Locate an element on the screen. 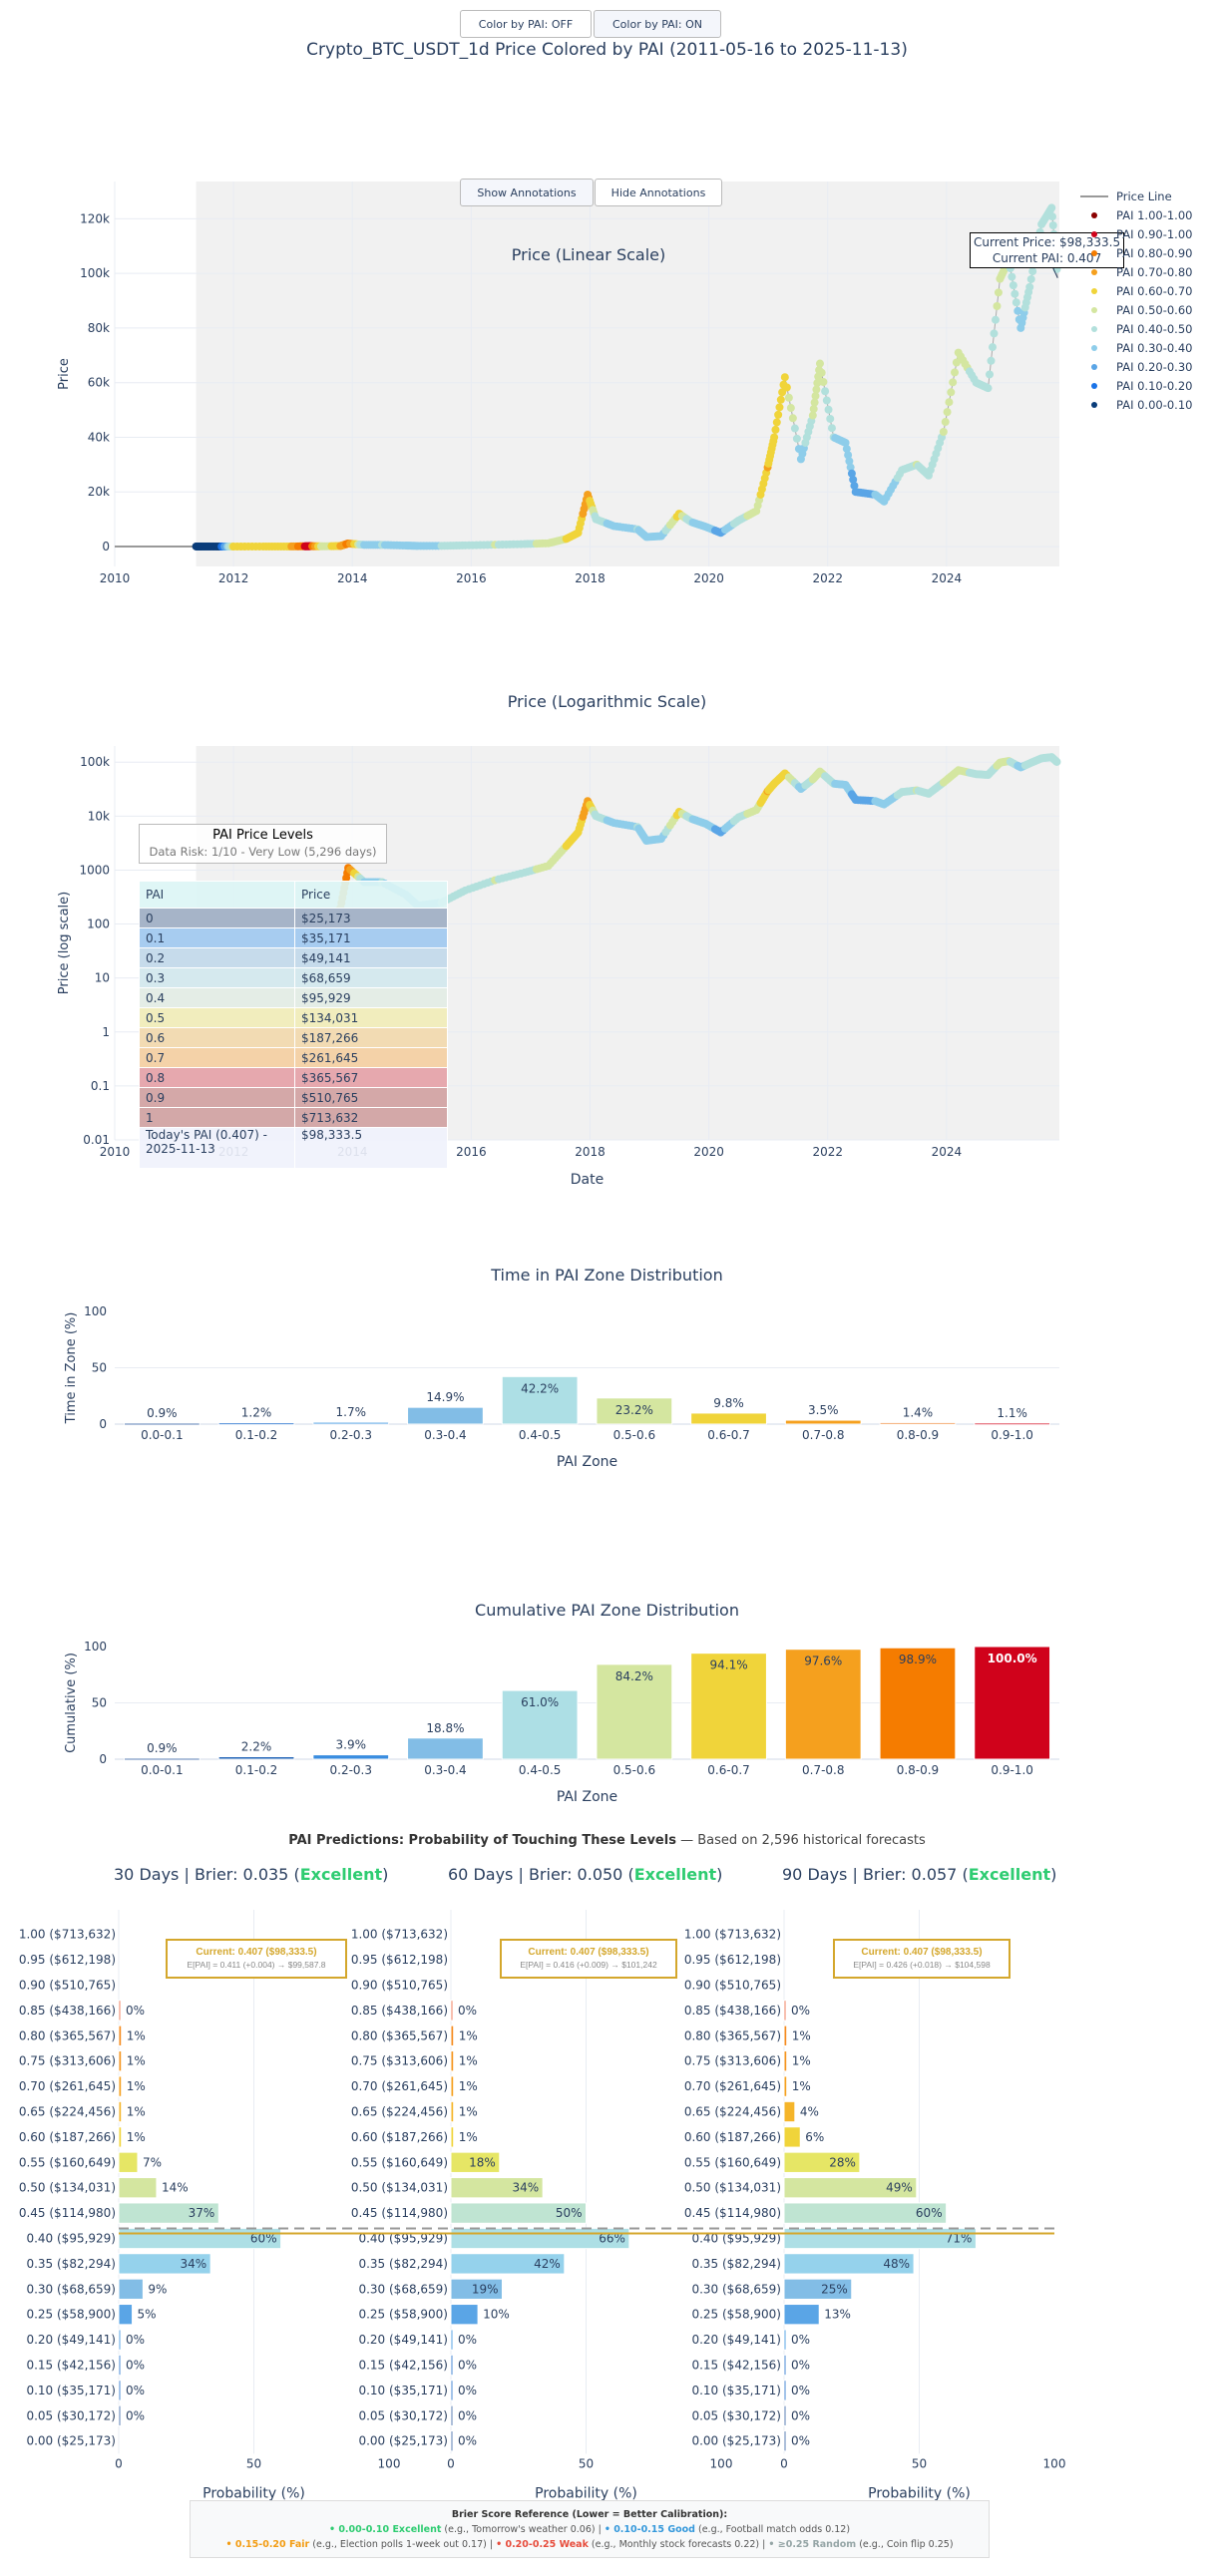 The width and height of the screenshot is (1214, 2576). legend-item: PAI 0.60-0.70 is located at coordinates (1136, 290).